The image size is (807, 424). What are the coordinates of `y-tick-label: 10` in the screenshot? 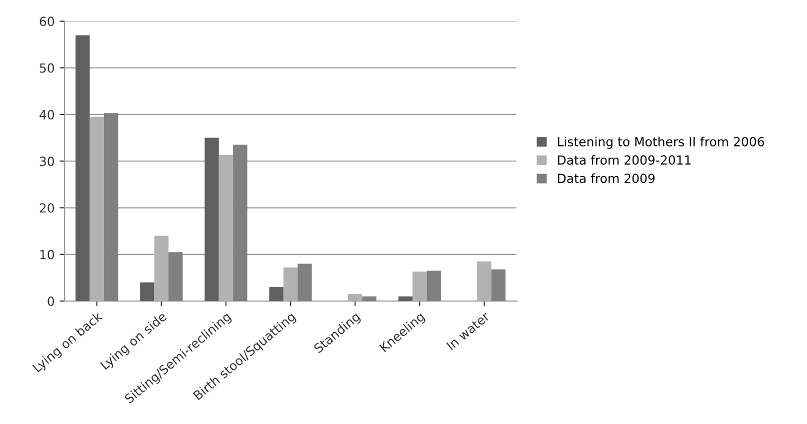 It's located at (47, 255).